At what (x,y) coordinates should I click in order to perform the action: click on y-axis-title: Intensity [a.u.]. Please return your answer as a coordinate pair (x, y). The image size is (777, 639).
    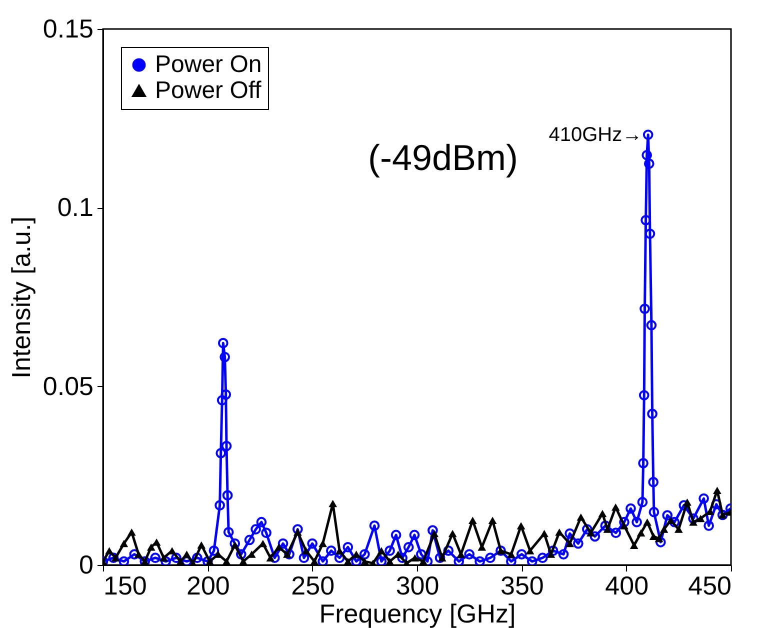
    Looking at the image, I should click on (21, 297).